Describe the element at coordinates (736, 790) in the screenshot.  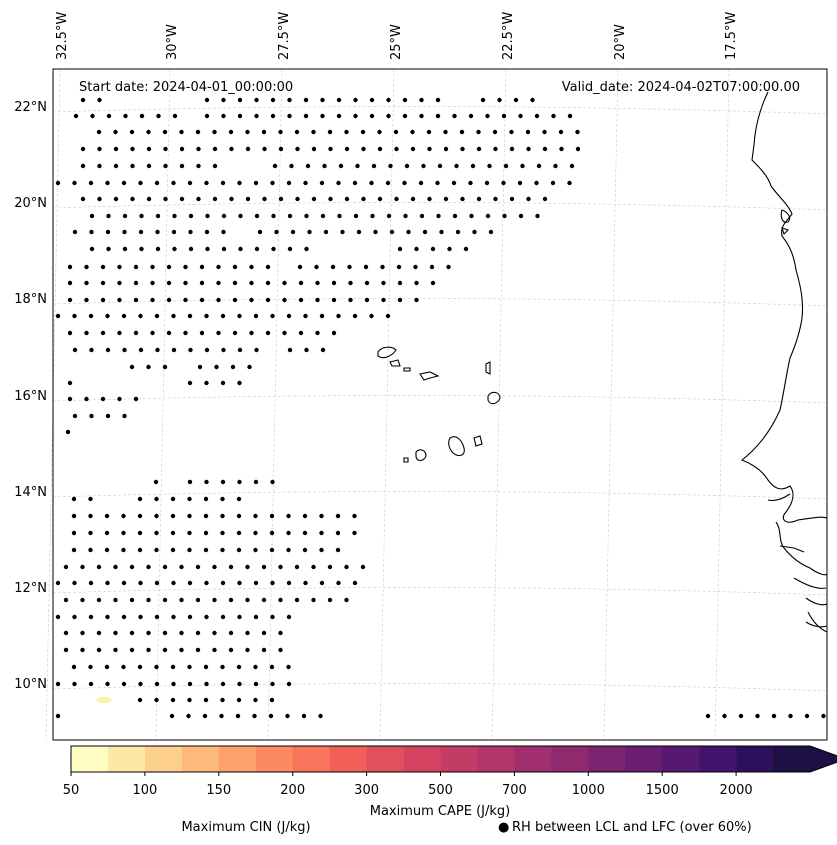
I see `colorbar-tick-label: 2000` at that location.